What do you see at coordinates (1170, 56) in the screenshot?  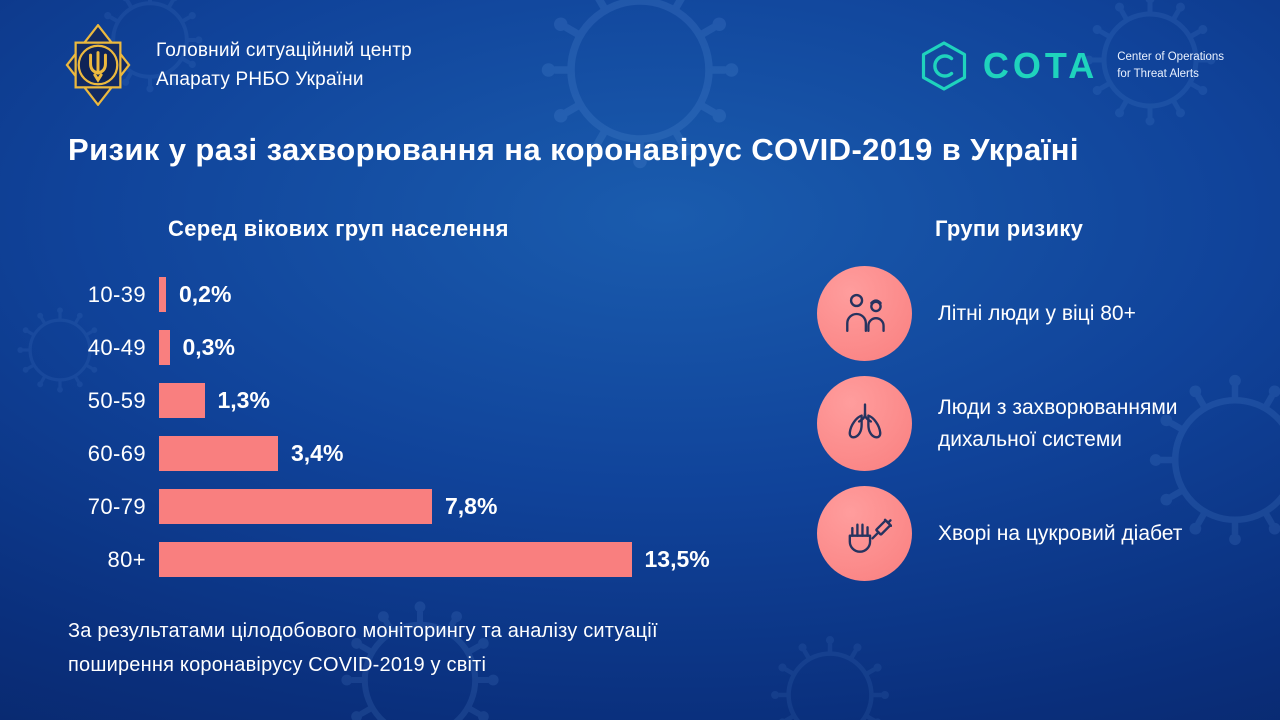 I see `cota-tagline-line1: Center of Operations` at bounding box center [1170, 56].